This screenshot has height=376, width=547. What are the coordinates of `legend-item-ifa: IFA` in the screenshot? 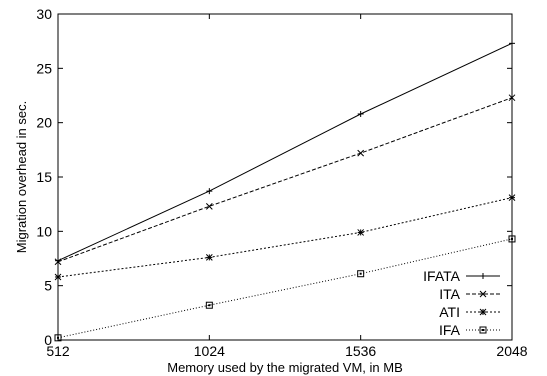 It's located at (469, 330).